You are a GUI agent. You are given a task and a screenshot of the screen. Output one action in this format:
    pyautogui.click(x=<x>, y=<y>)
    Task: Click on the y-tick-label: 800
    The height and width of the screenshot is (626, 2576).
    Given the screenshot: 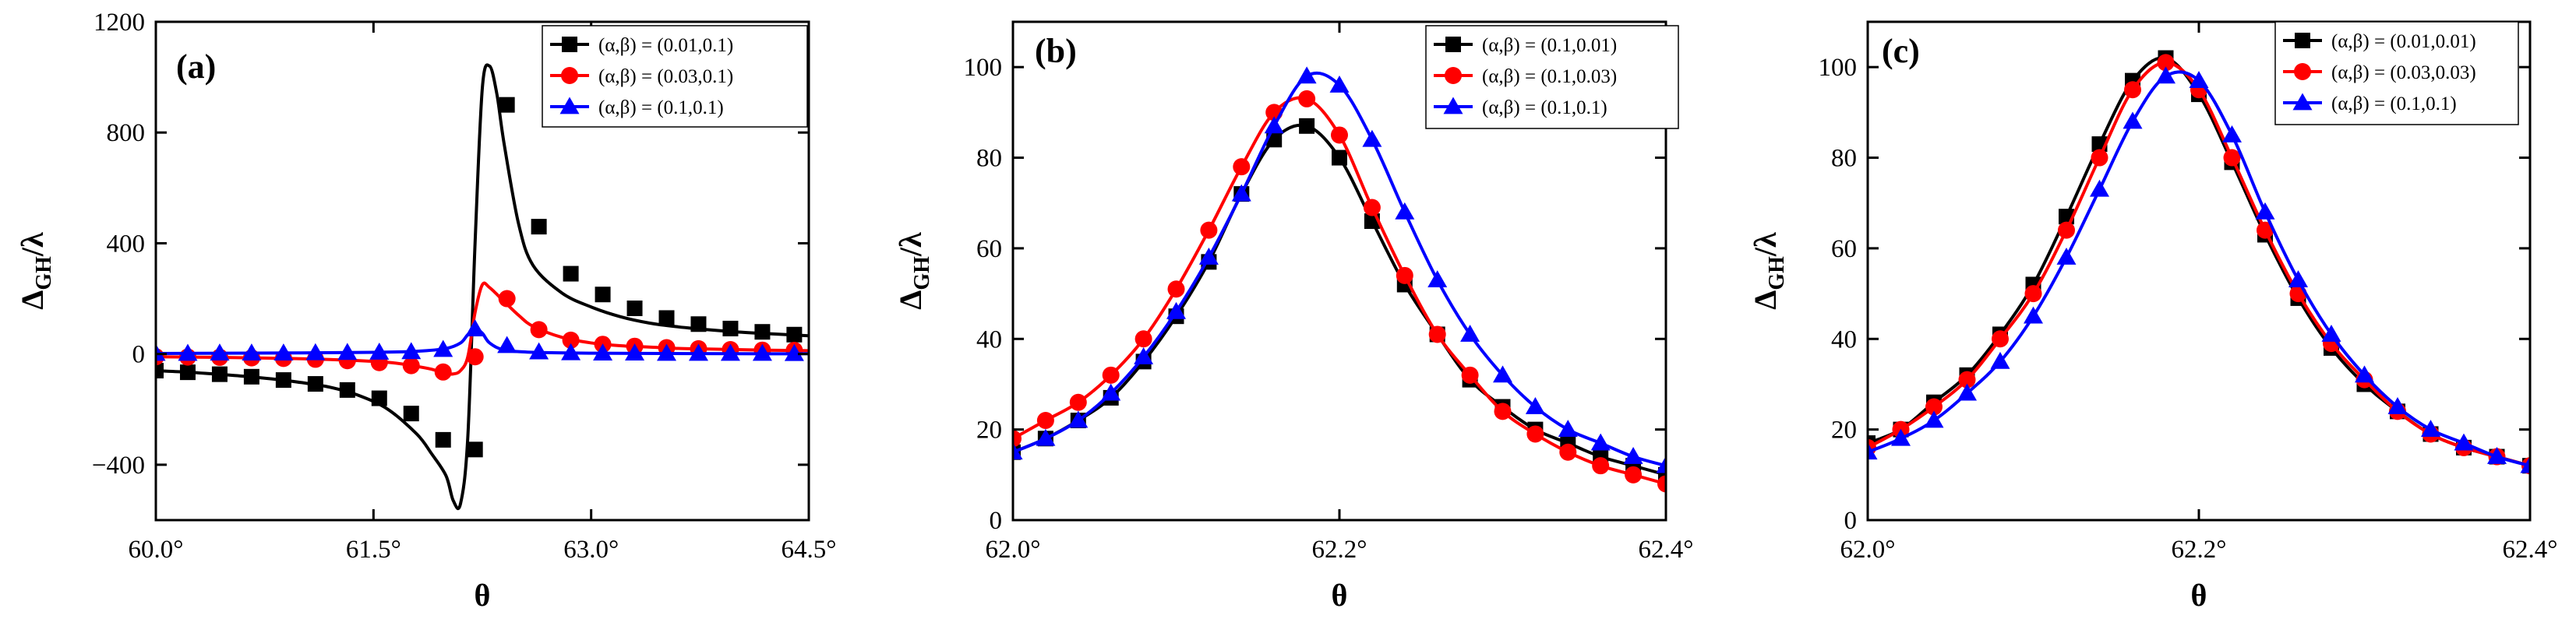 What is the action you would take?
    pyautogui.click(x=126, y=133)
    